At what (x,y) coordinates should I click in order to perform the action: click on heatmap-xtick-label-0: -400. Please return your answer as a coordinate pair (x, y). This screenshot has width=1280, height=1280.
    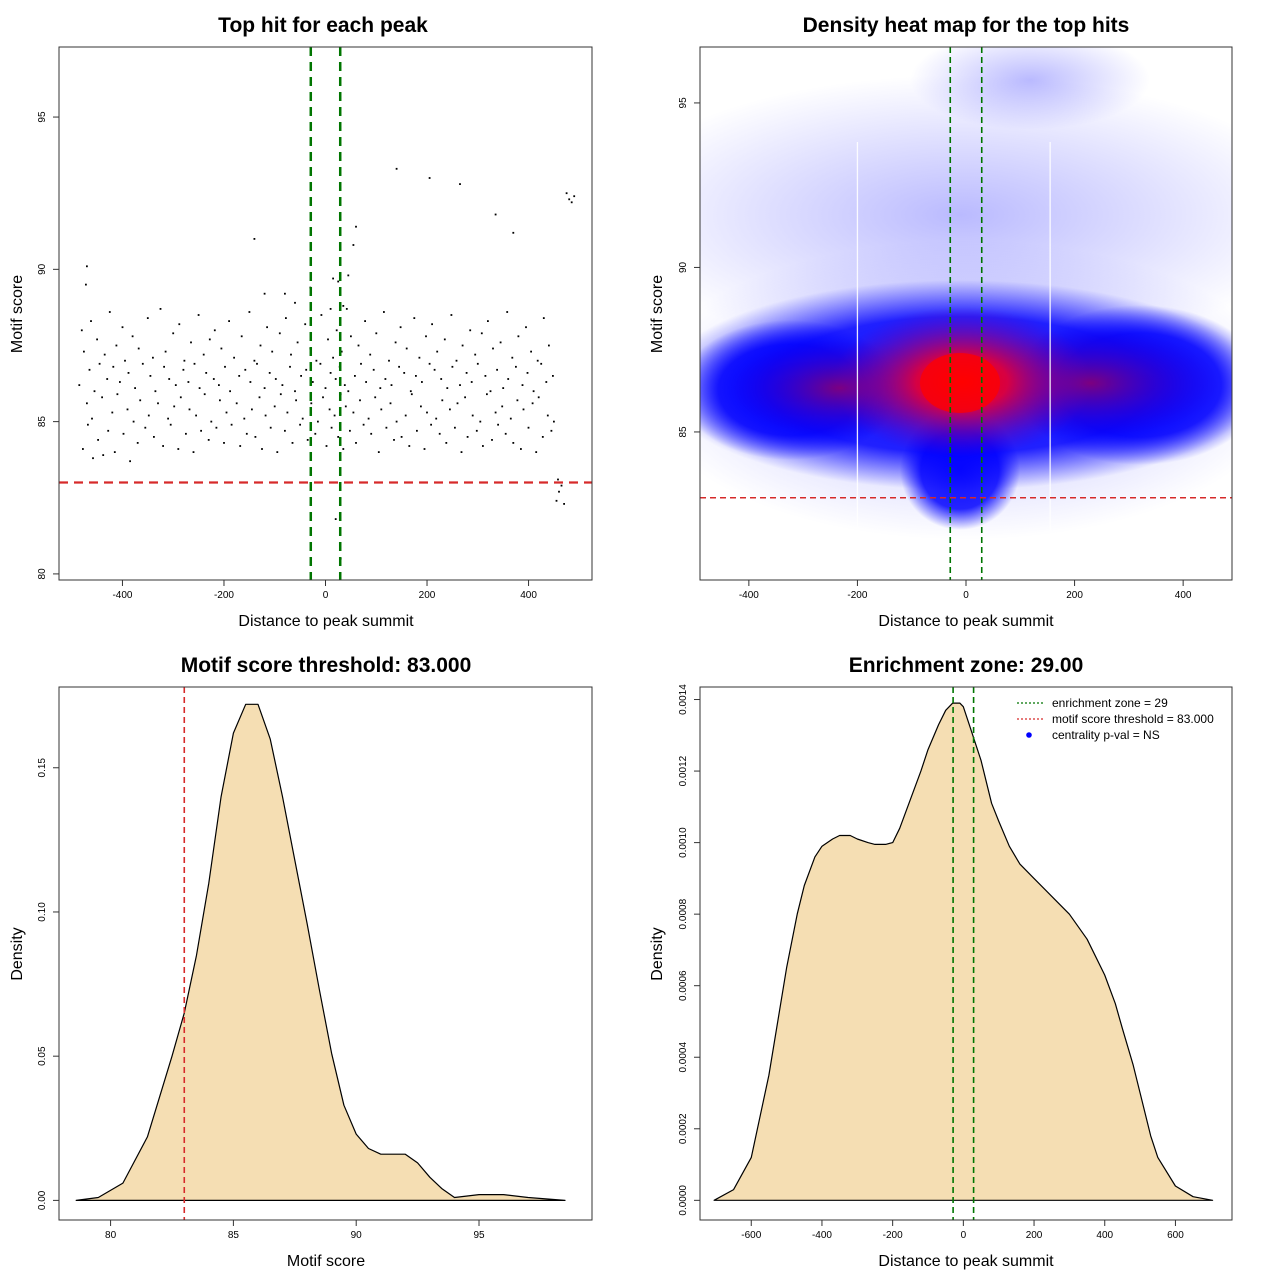
    Looking at the image, I should click on (749, 595).